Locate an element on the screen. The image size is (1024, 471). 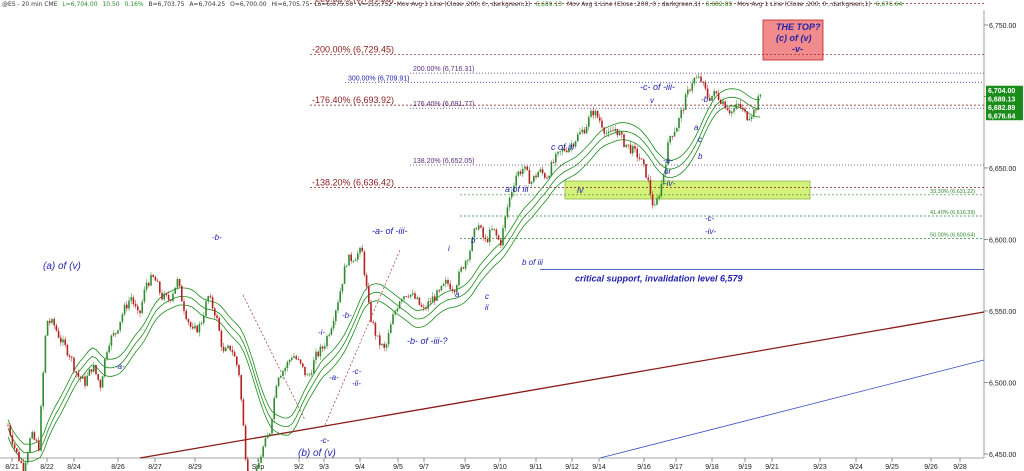
fib-level-label: -138.20% (6,636.42) is located at coordinates (353, 182).